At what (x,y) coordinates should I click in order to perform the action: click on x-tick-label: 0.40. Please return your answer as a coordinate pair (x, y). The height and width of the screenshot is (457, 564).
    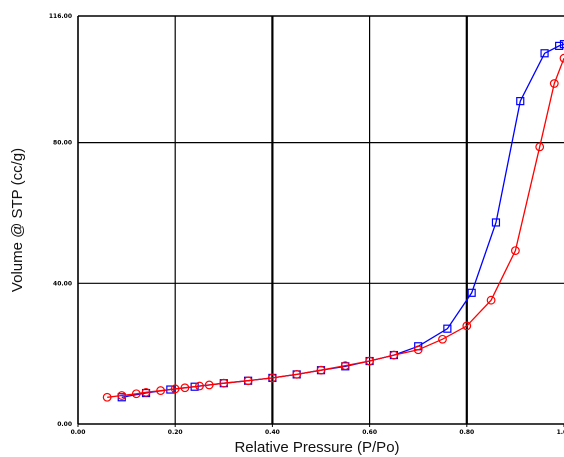
    Looking at the image, I should click on (272, 432).